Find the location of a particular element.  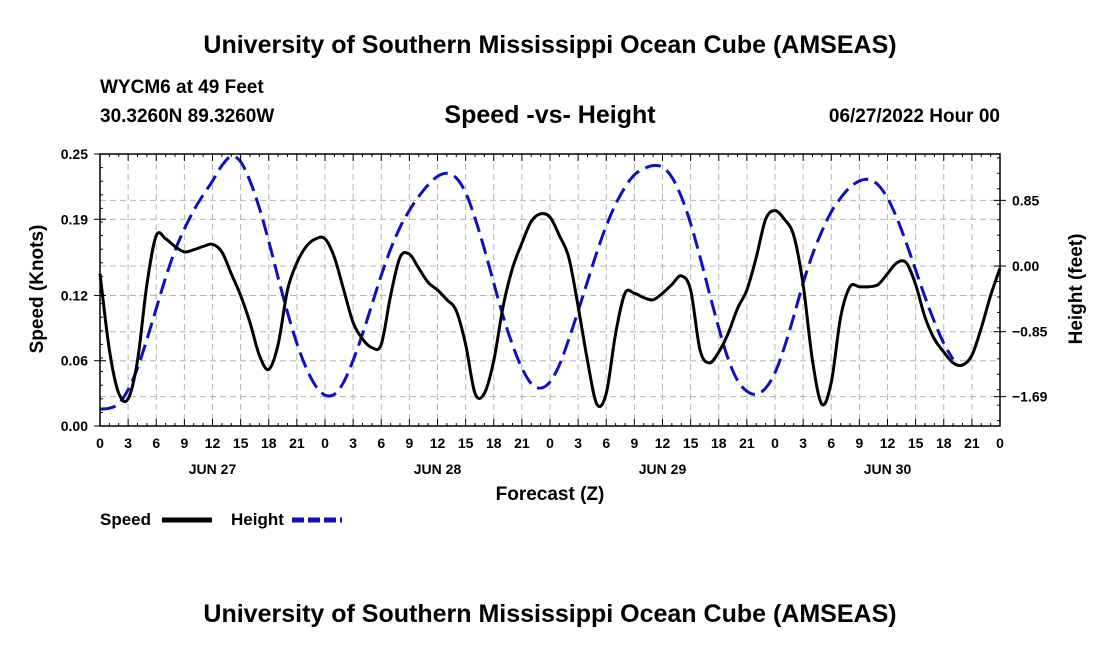

y2-tick-label: 0.85 is located at coordinates (1025, 200).